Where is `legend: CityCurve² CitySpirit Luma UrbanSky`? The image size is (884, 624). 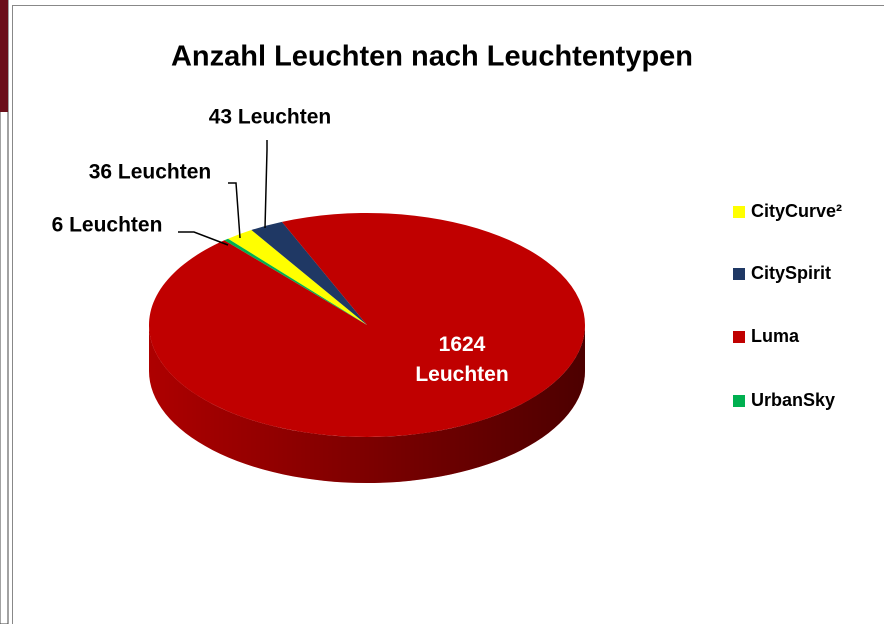
legend: CityCurve² CitySpirit Luma UrbanSky is located at coordinates (787, 305).